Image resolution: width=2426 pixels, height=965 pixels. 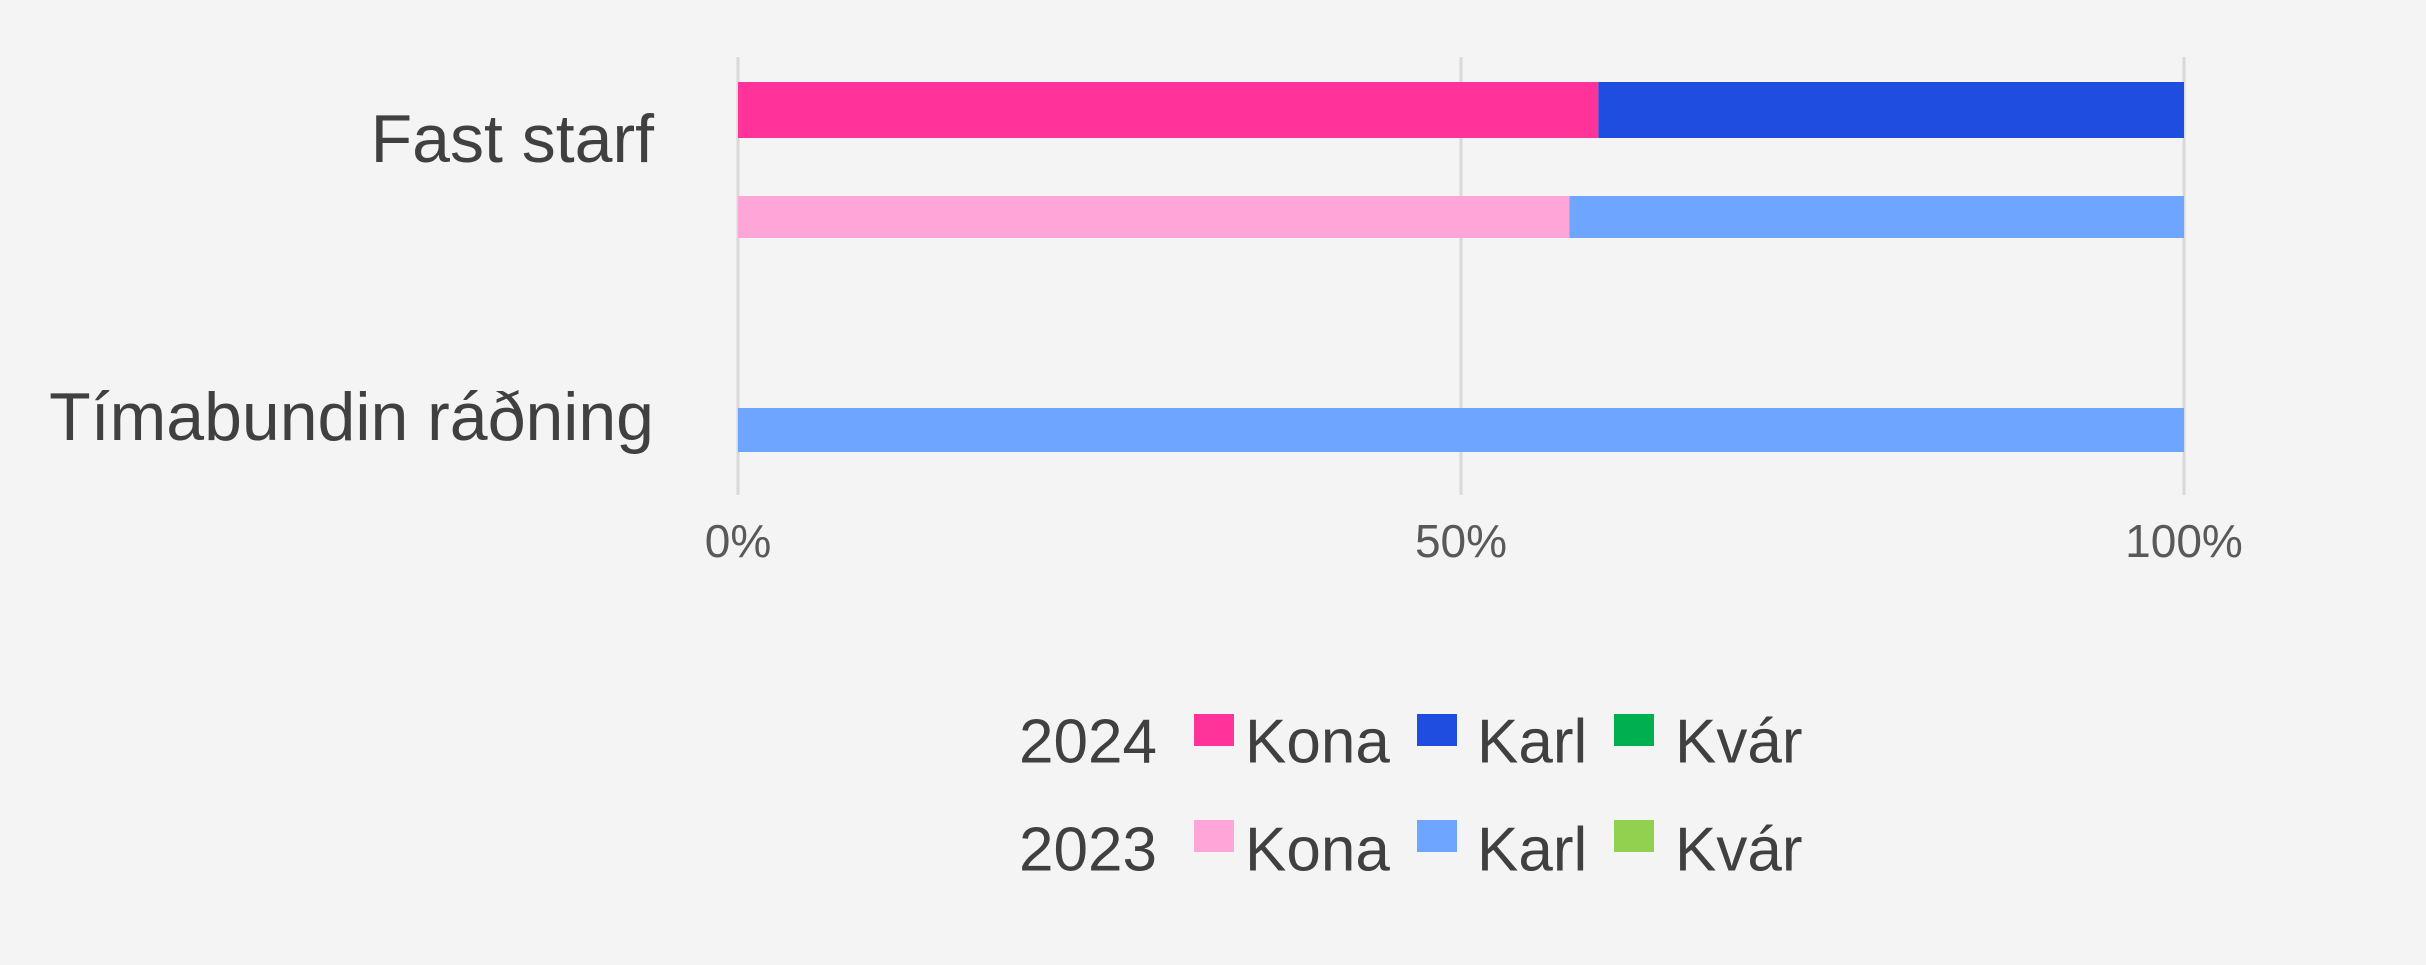 I want to click on x-tick-label: 0%, so click(x=738, y=541).